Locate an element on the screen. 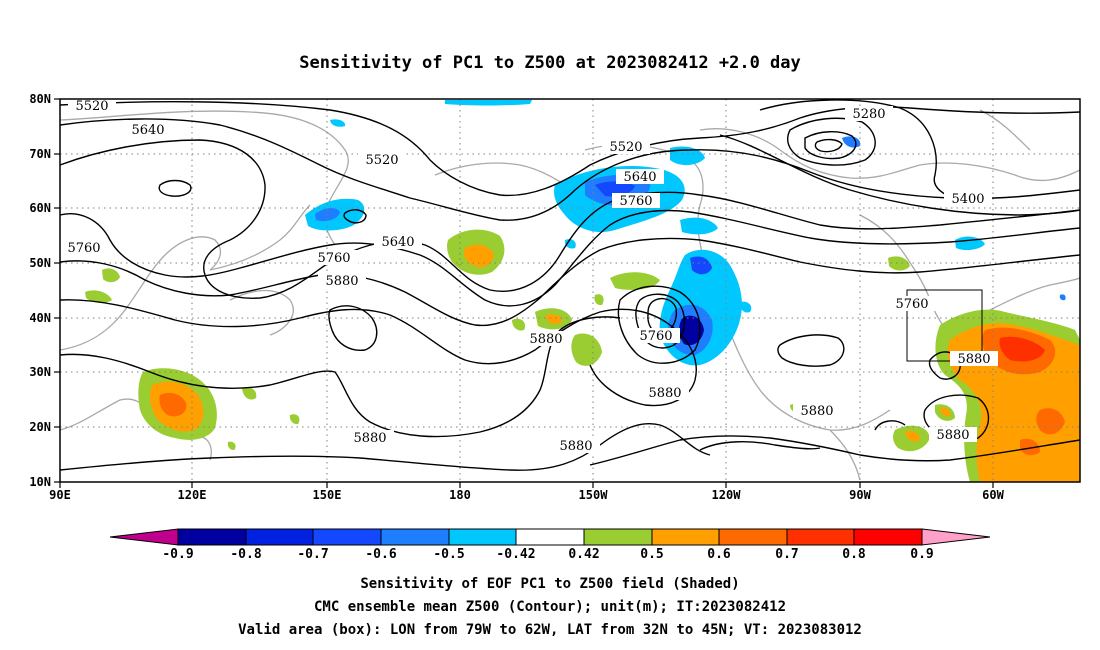 The image size is (1100, 650). contour-label: 5400 is located at coordinates (968, 199).